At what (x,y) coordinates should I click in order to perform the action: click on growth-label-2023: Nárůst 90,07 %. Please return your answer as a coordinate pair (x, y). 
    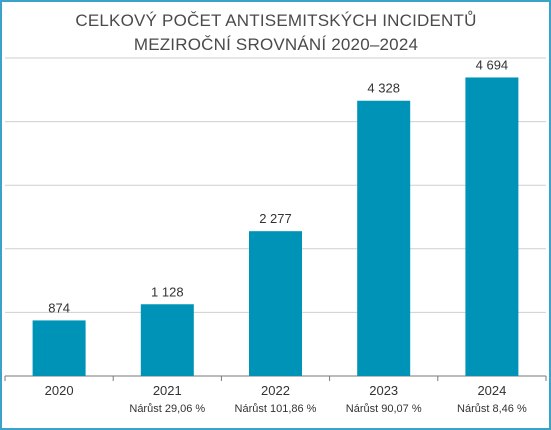
    Looking at the image, I should click on (384, 409).